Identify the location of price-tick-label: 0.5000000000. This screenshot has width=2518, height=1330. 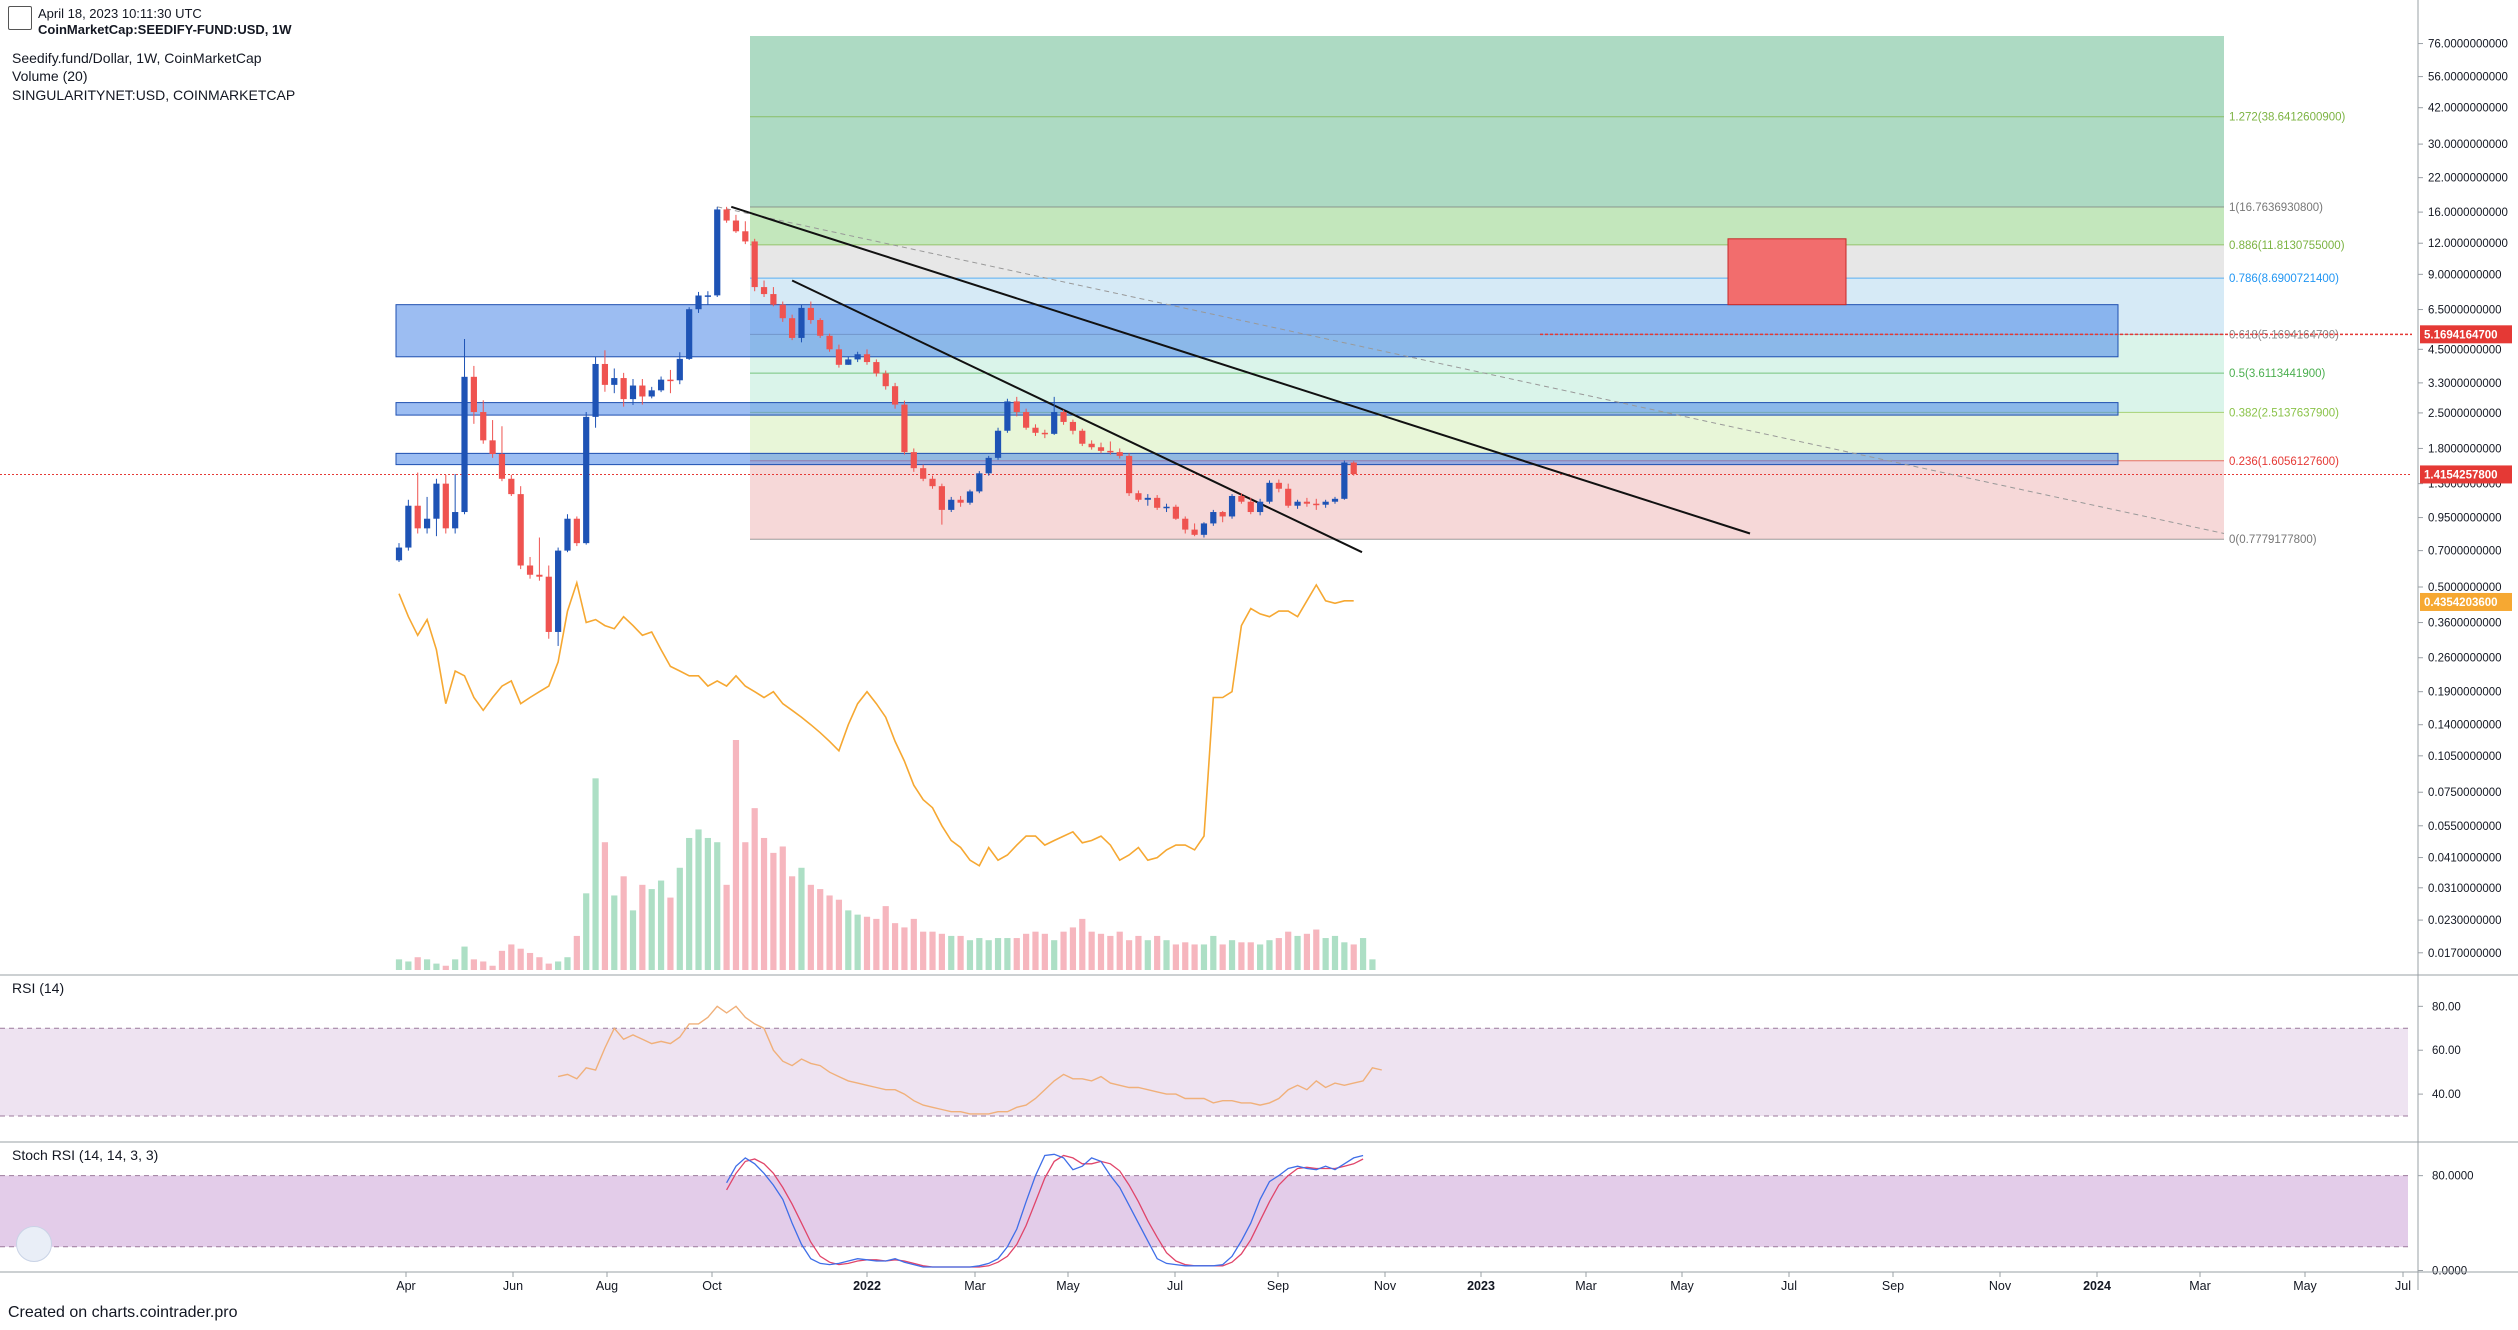
(2465, 588).